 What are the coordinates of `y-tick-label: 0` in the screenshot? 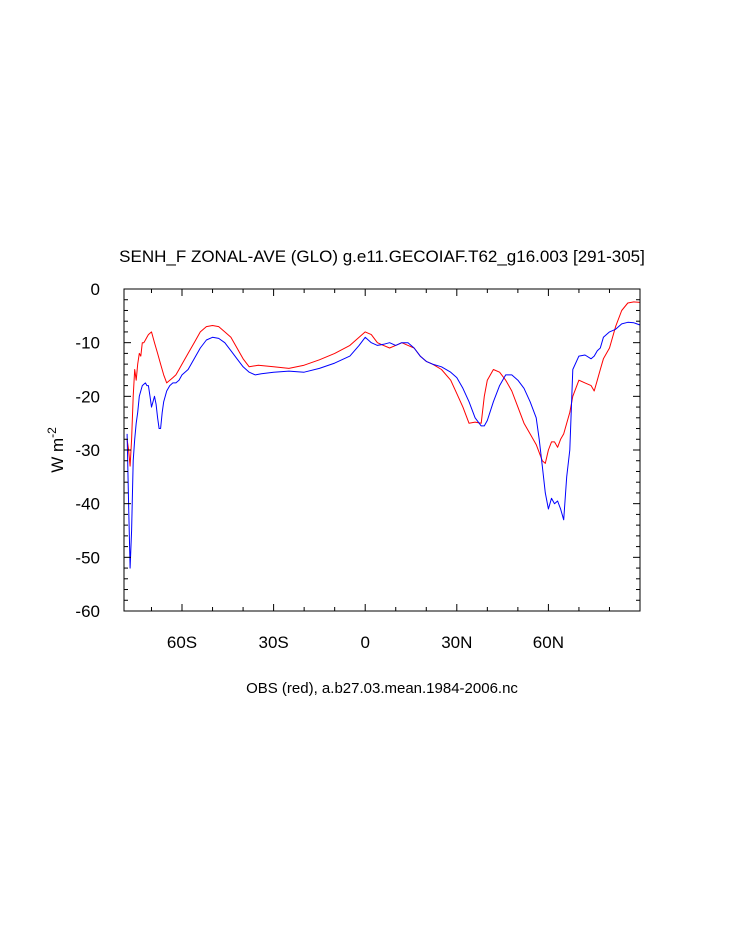 It's located at (95, 289).